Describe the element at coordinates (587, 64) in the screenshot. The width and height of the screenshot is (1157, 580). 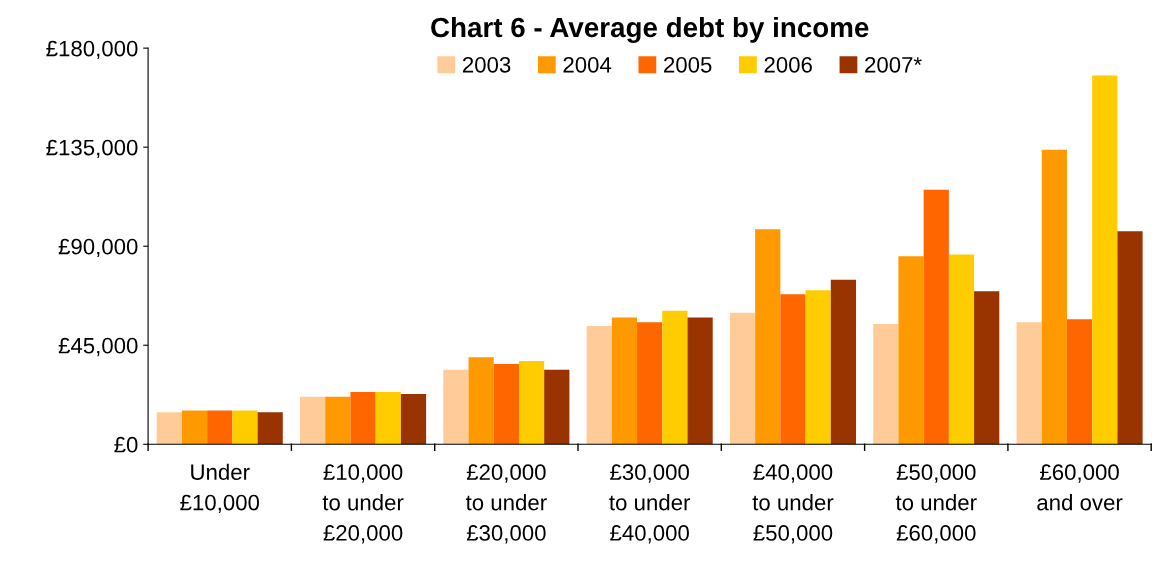
I see `legend-label: 2004` at that location.